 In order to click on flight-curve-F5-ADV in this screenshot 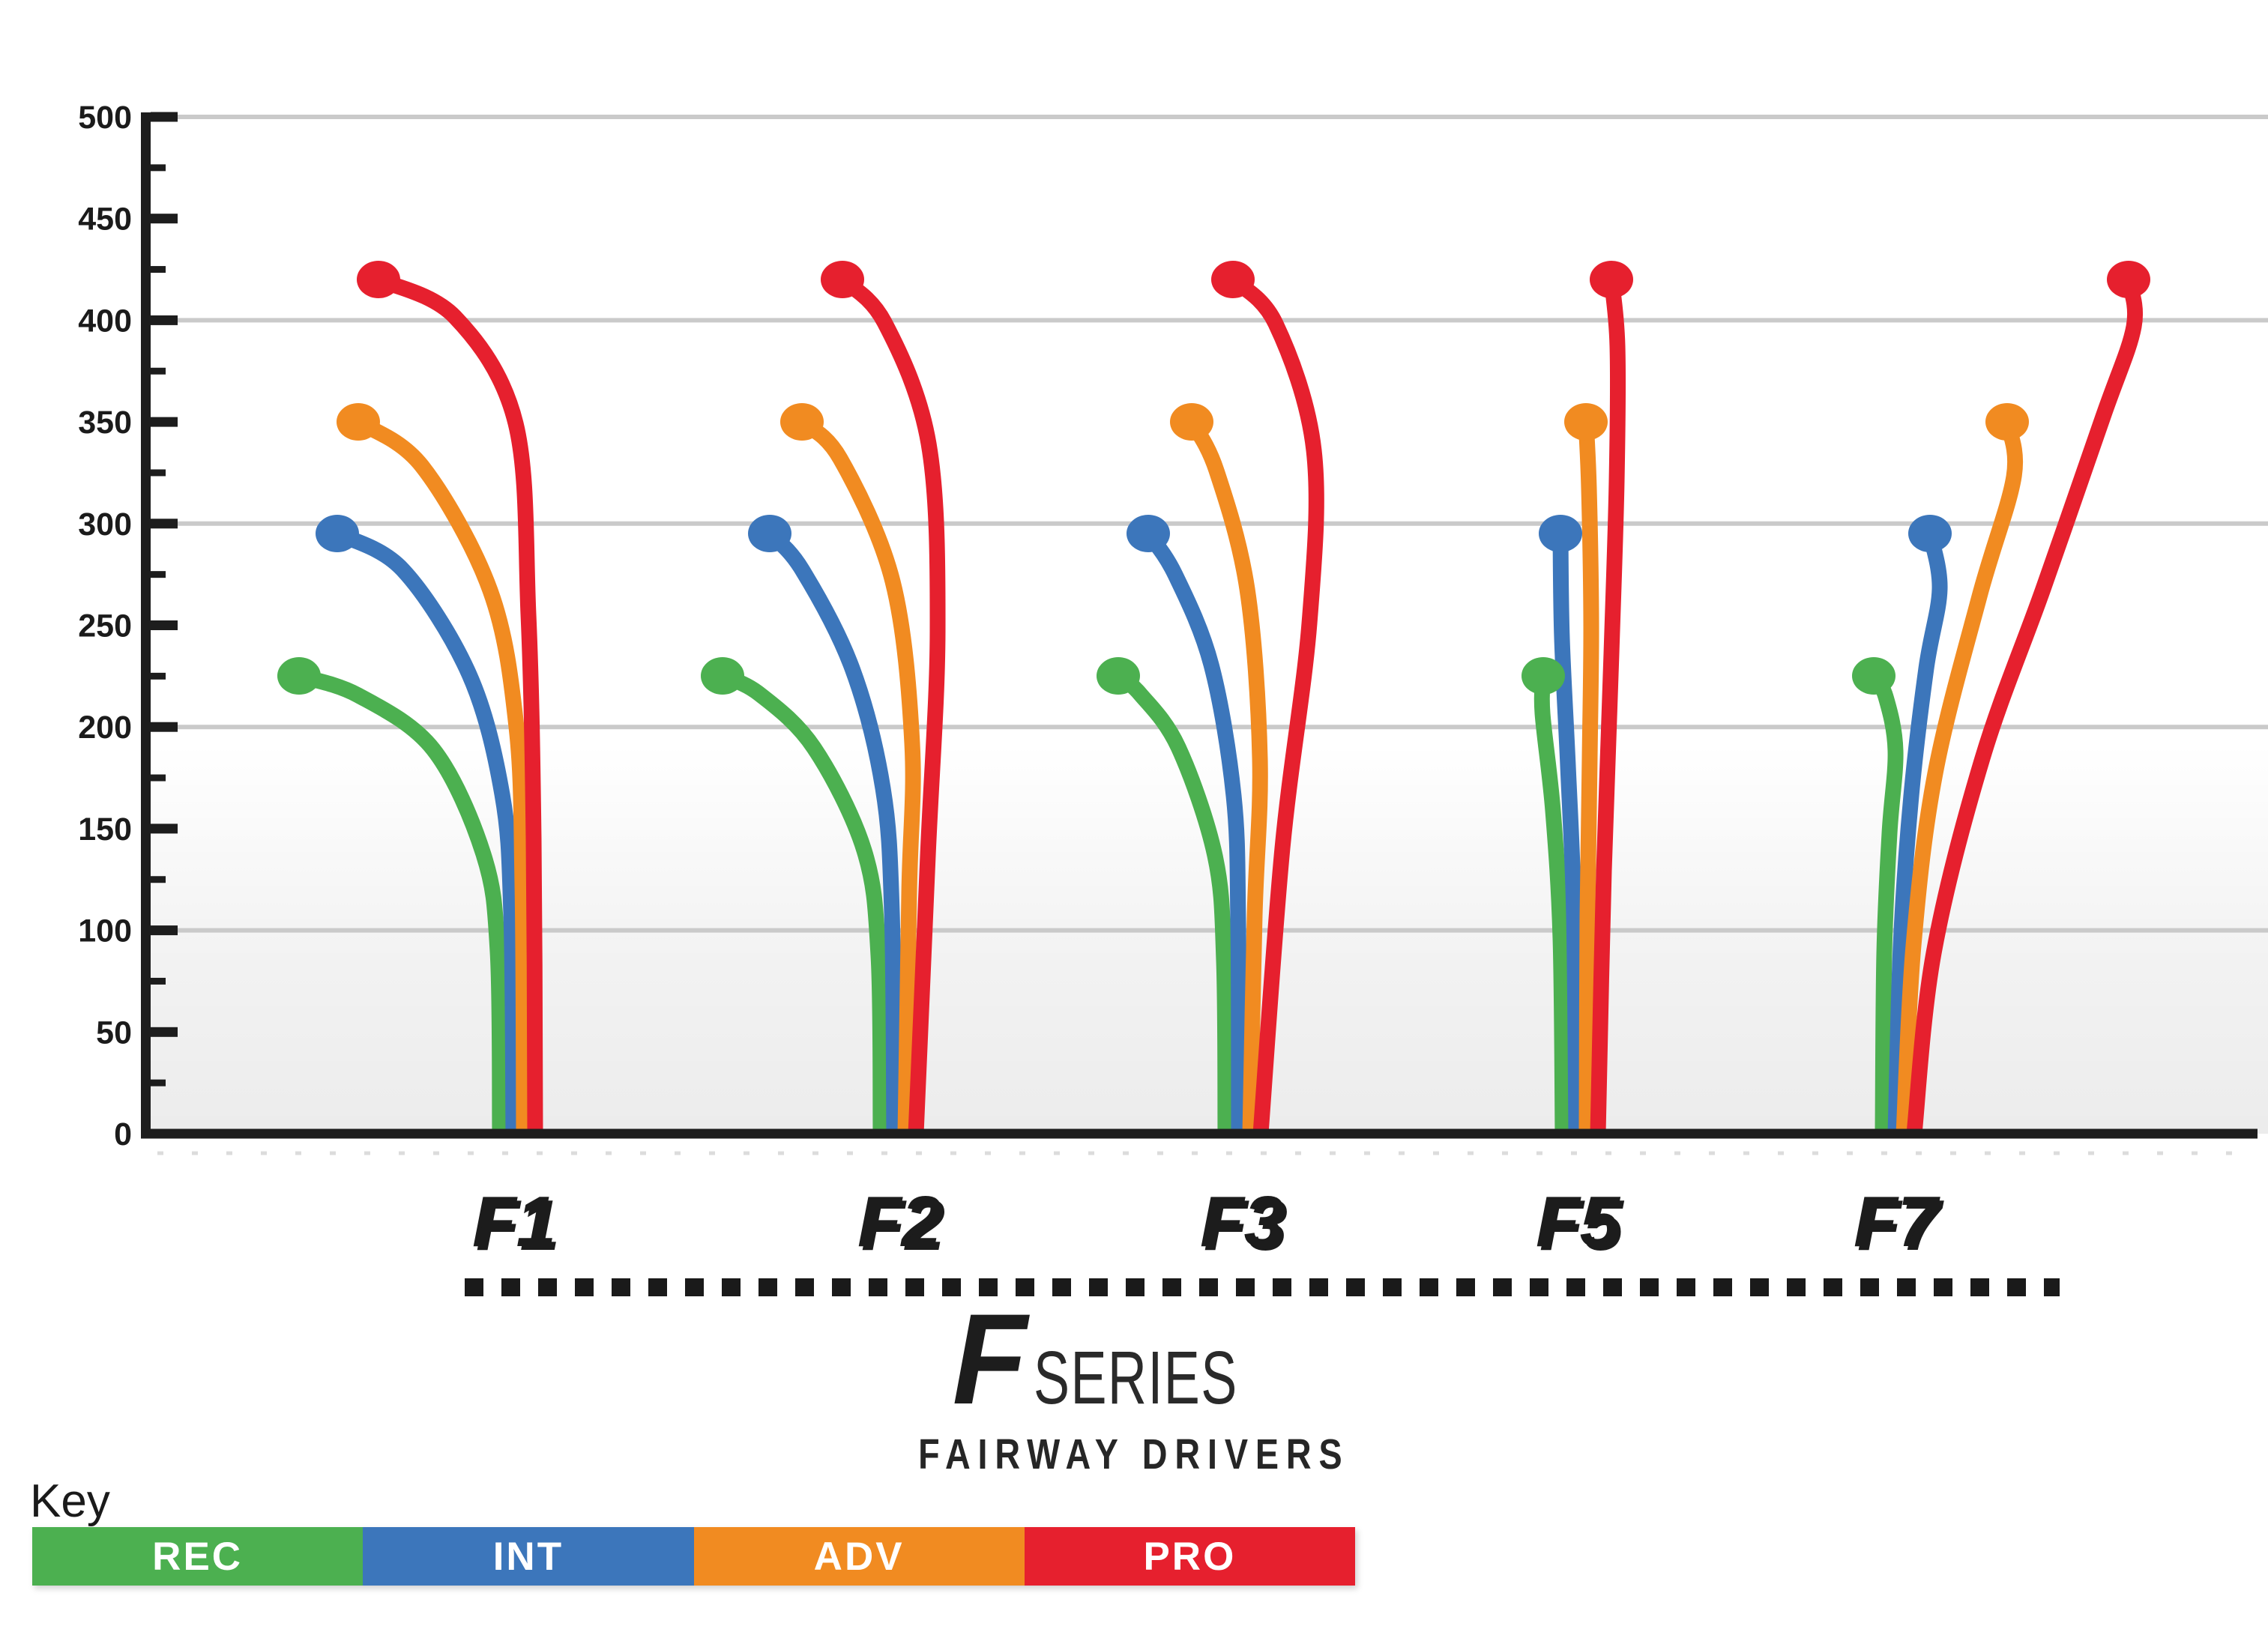, I will do `click(1588, 777)`.